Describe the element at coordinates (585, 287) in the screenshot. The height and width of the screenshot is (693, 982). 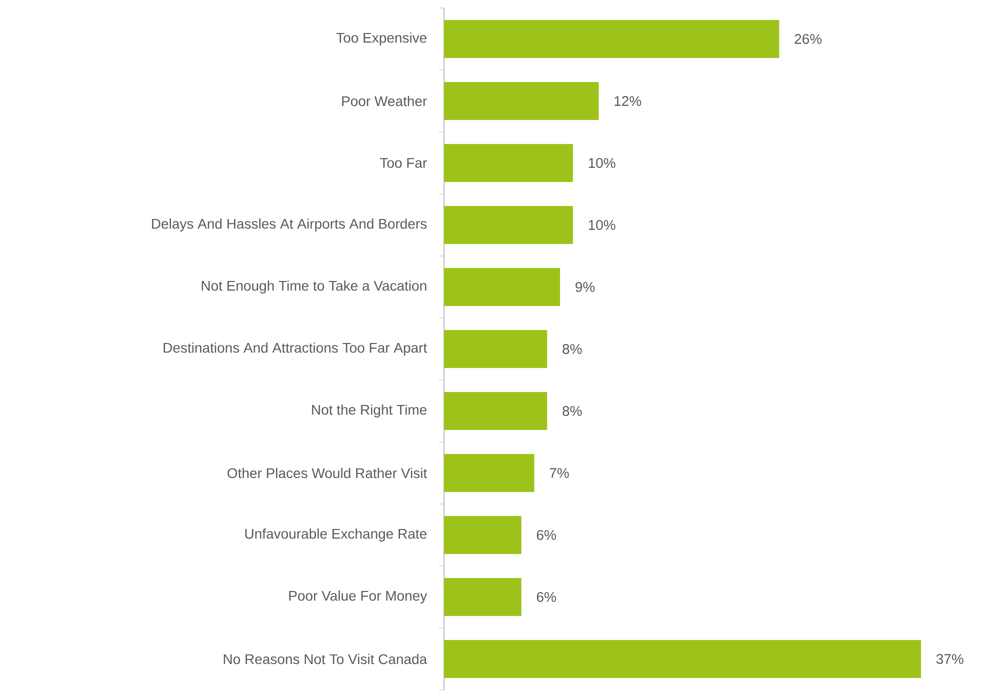
I see `data-label: 9%` at that location.